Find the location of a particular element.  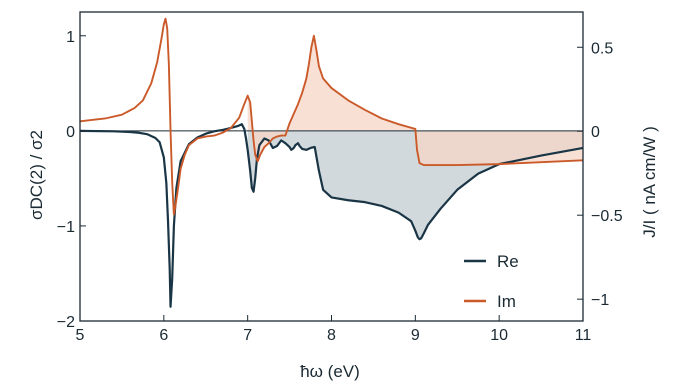

legend-label-re: Re is located at coordinates (508, 261).